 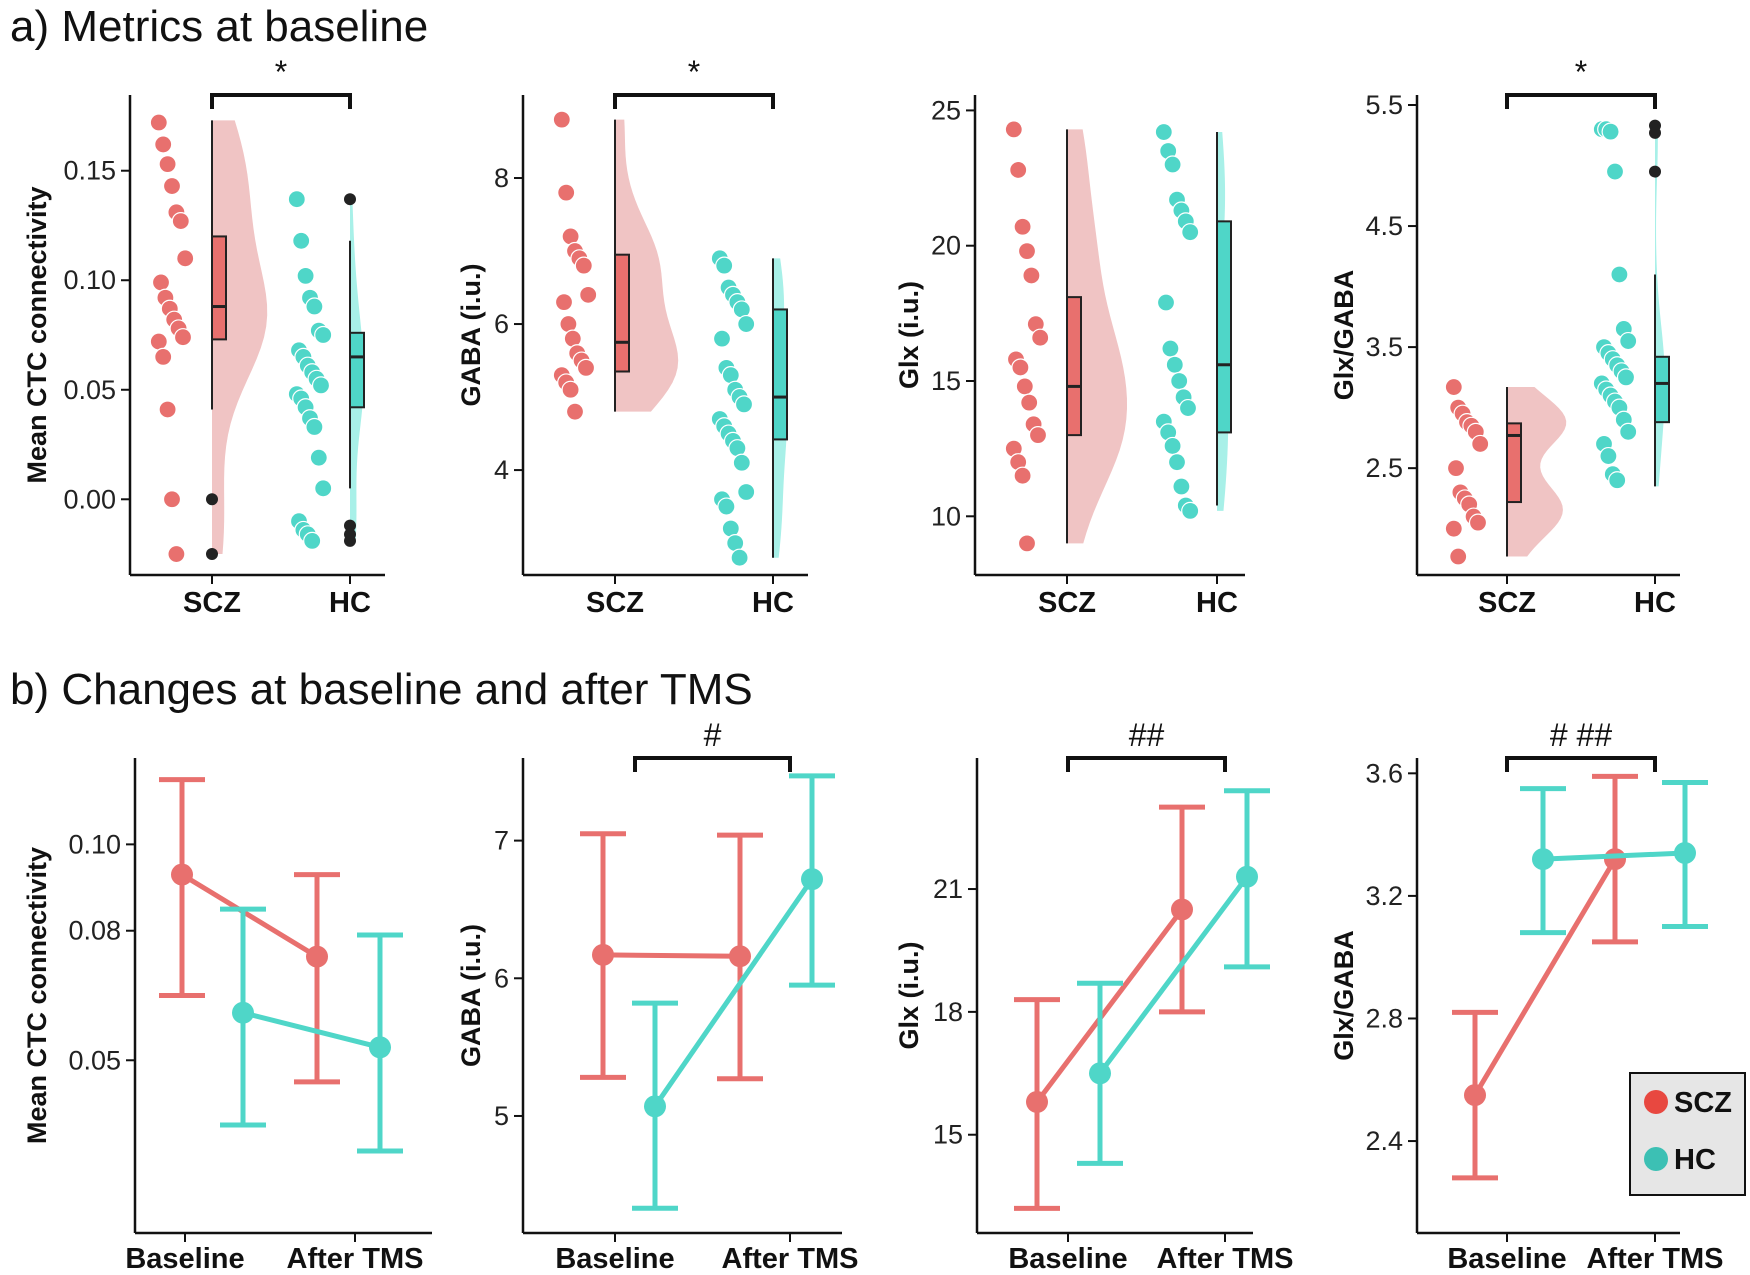 I want to click on y-tick-label: 0.00, so click(x=89, y=499).